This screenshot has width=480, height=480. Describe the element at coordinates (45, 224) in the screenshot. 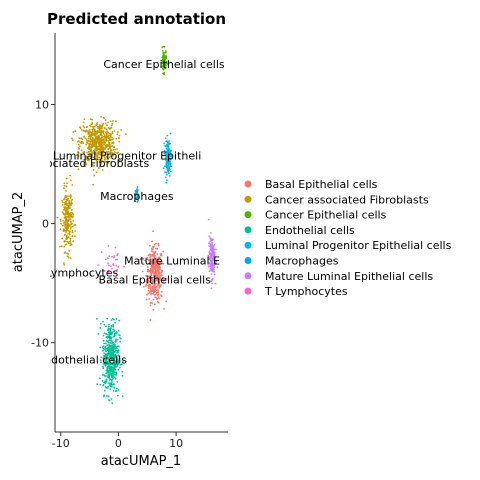

I see `y-tick-label: 0` at that location.